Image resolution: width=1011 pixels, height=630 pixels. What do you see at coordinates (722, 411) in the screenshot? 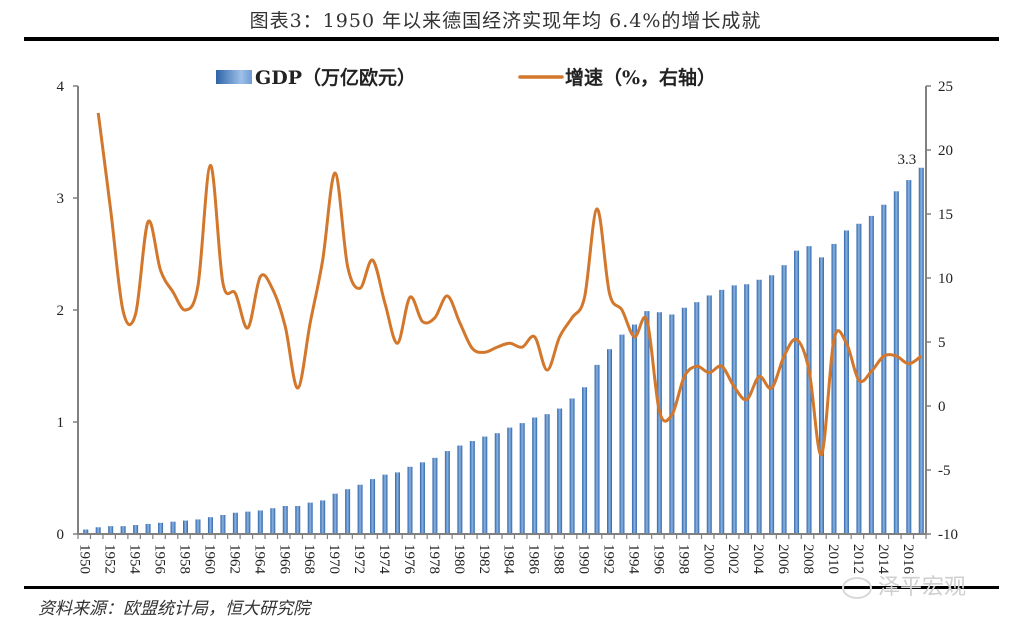
I see `gdp-bar-2001` at bounding box center [722, 411].